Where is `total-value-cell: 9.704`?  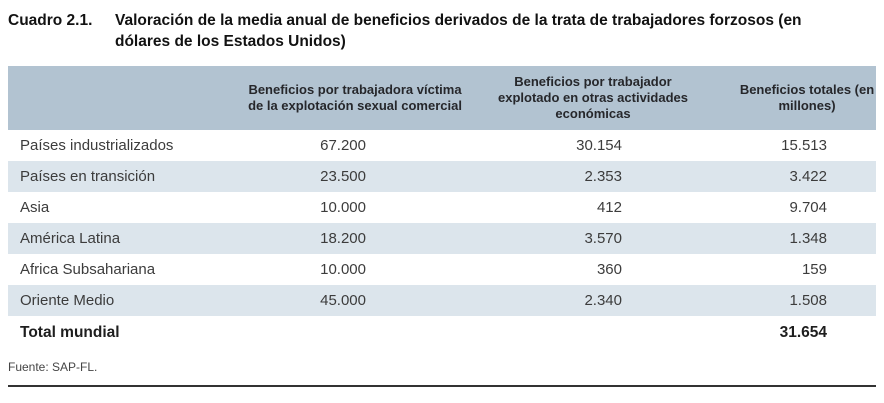 total-value-cell: 9.704 is located at coordinates (792, 207).